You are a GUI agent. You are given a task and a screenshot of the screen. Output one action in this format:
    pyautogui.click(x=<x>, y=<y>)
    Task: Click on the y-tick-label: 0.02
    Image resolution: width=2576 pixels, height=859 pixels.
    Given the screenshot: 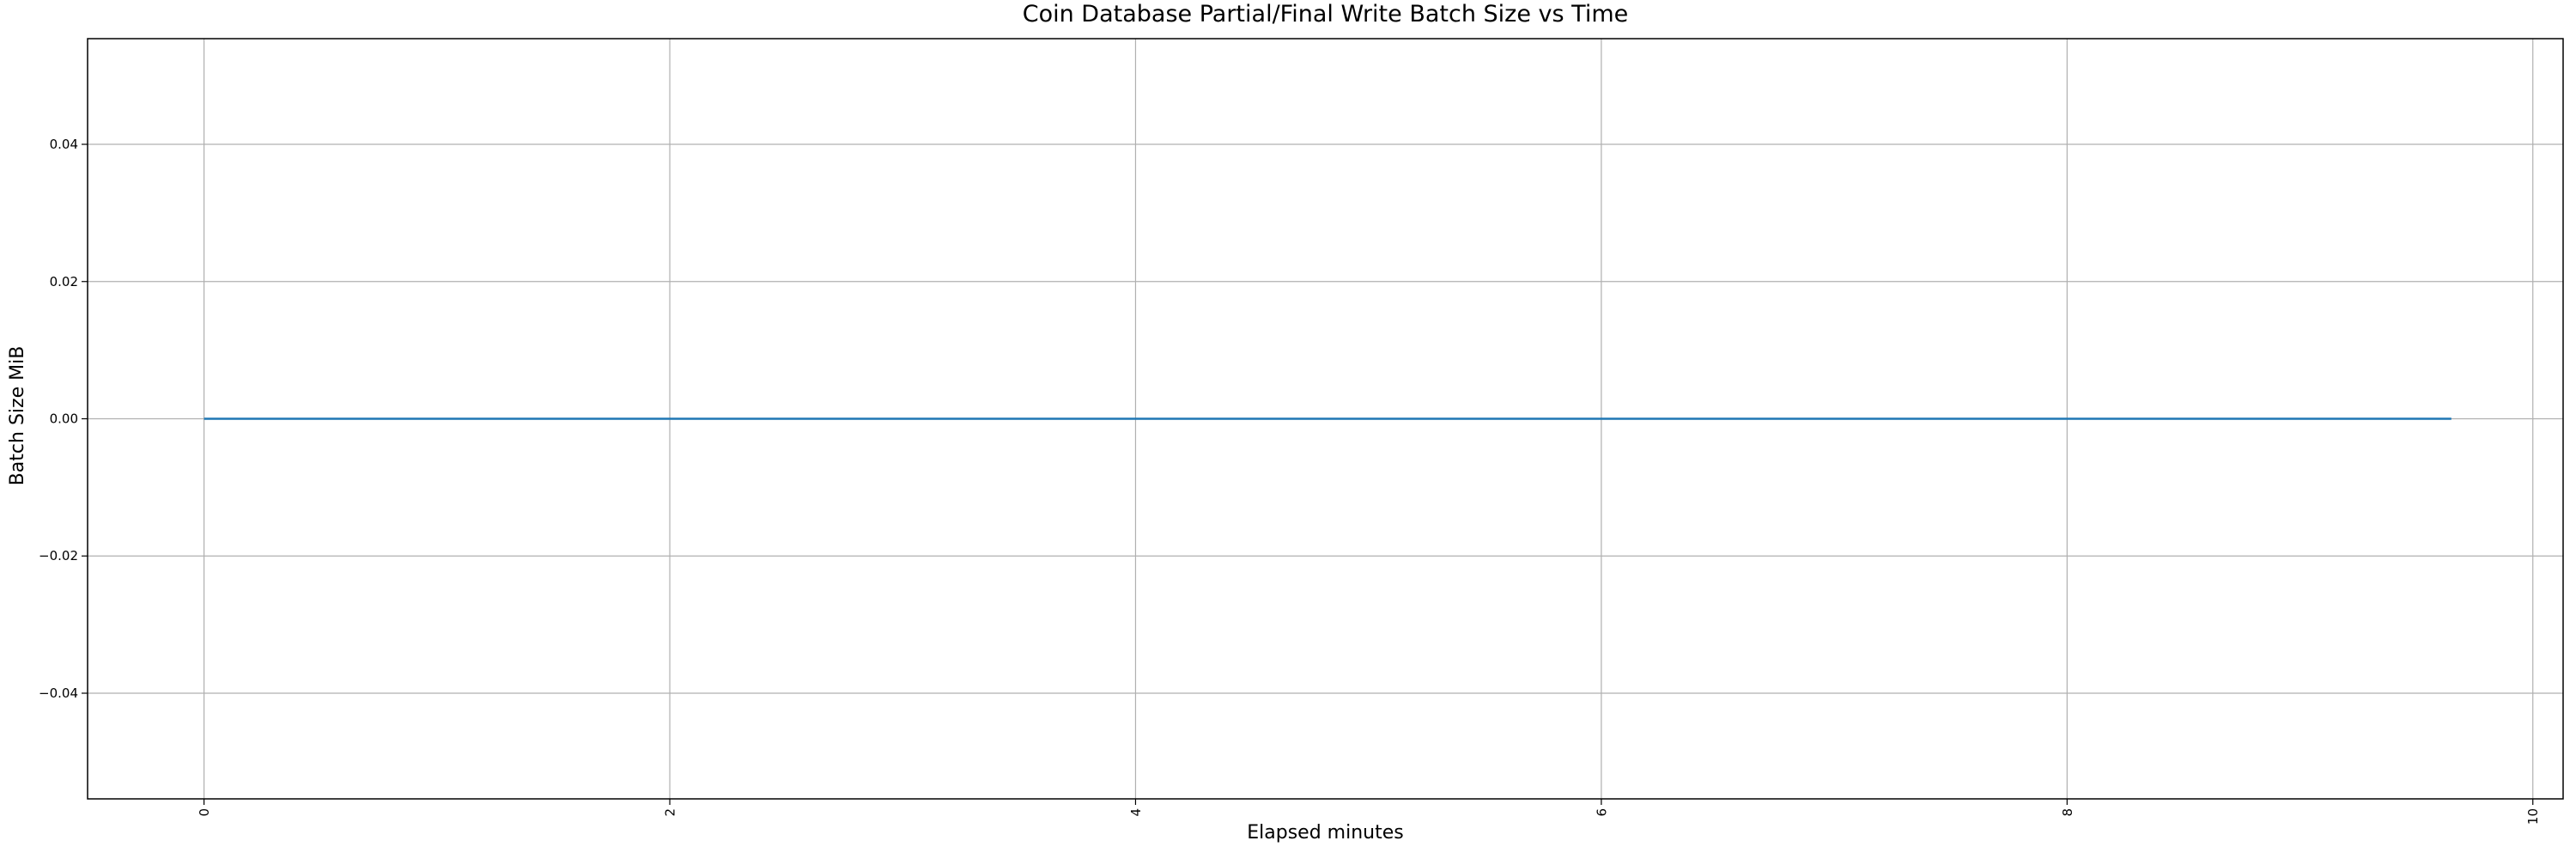 What is the action you would take?
    pyautogui.click(x=64, y=281)
    